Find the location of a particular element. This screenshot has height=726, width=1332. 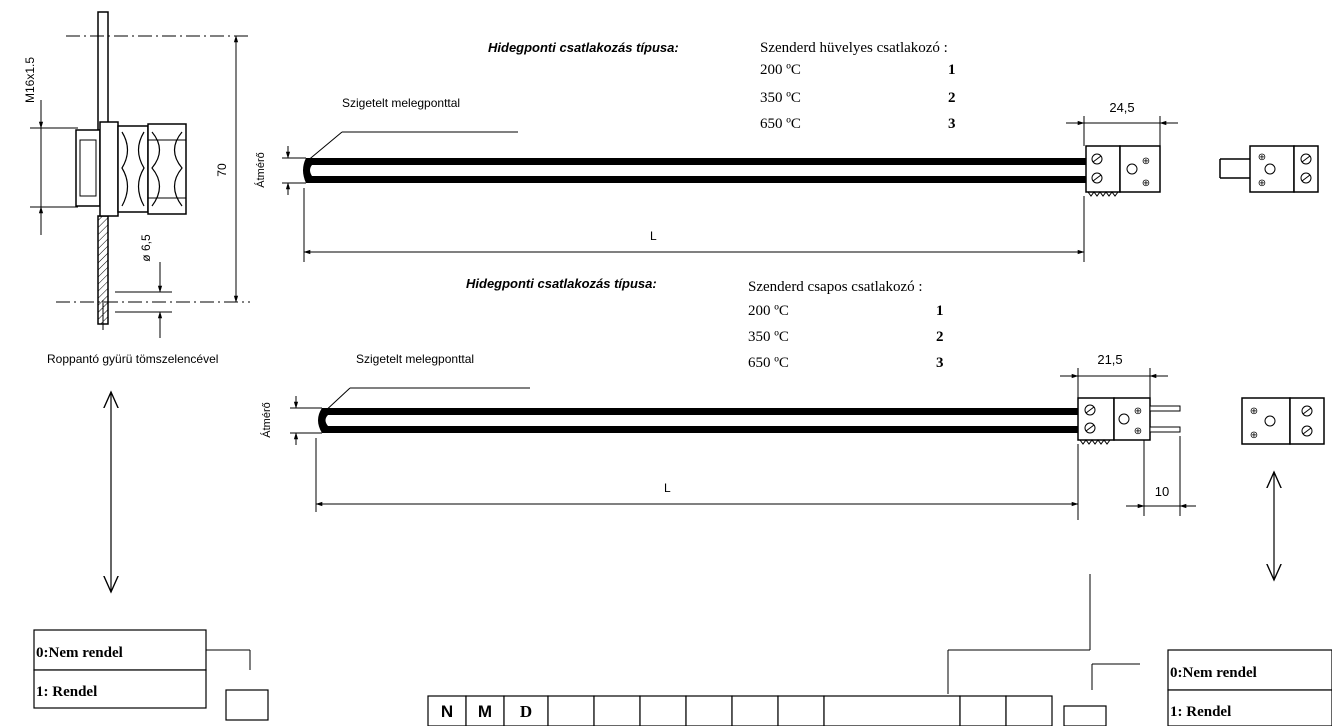

bottom-connector-width: 21,5 is located at coordinates (1109, 359).